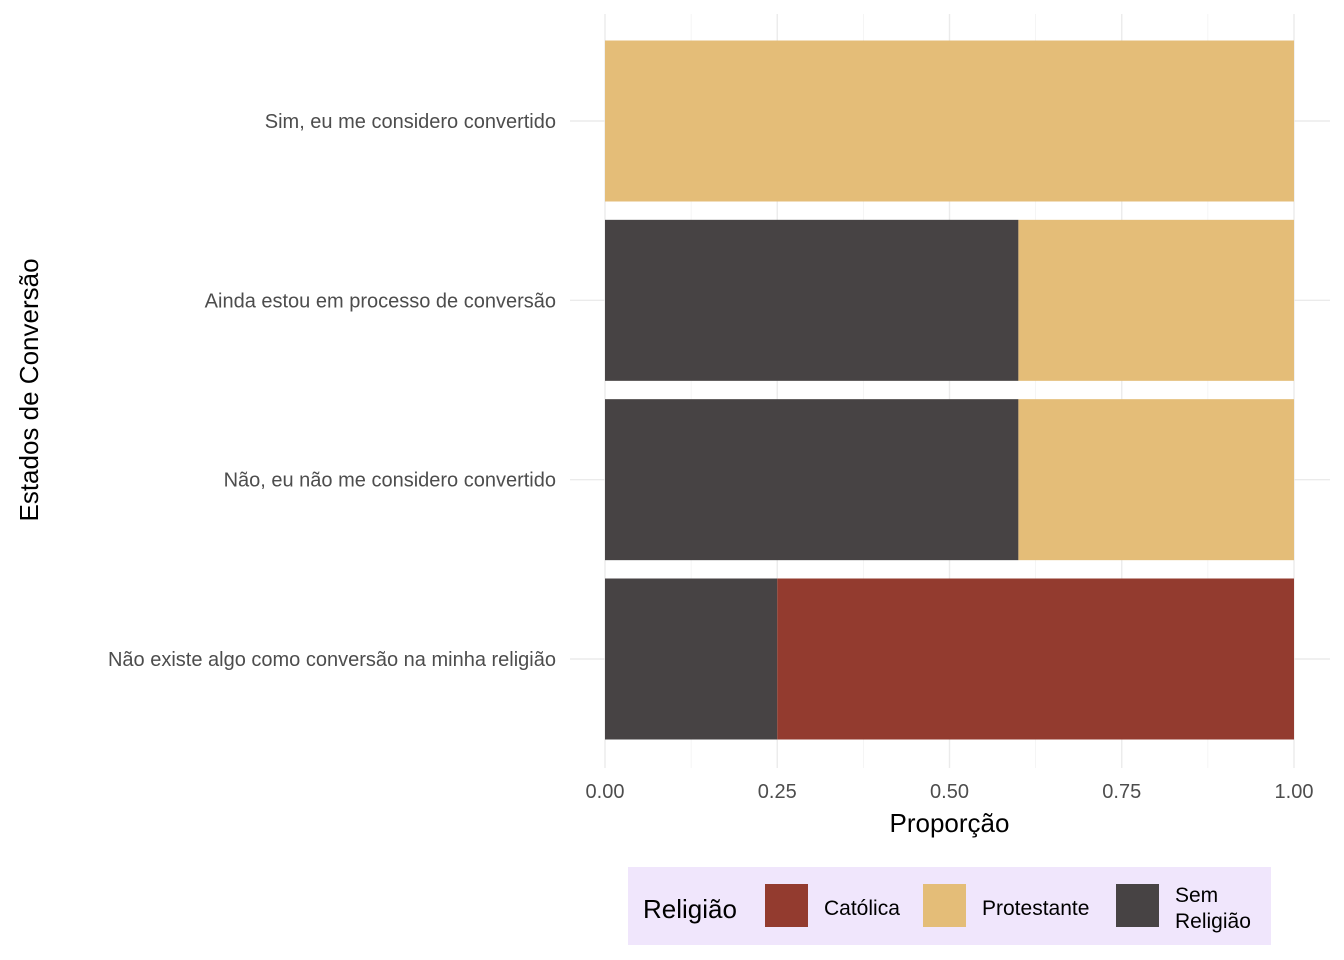 The height and width of the screenshot is (960, 1344). I want to click on y-tick-label: Ainda estou em processo de conversão, so click(380, 301).